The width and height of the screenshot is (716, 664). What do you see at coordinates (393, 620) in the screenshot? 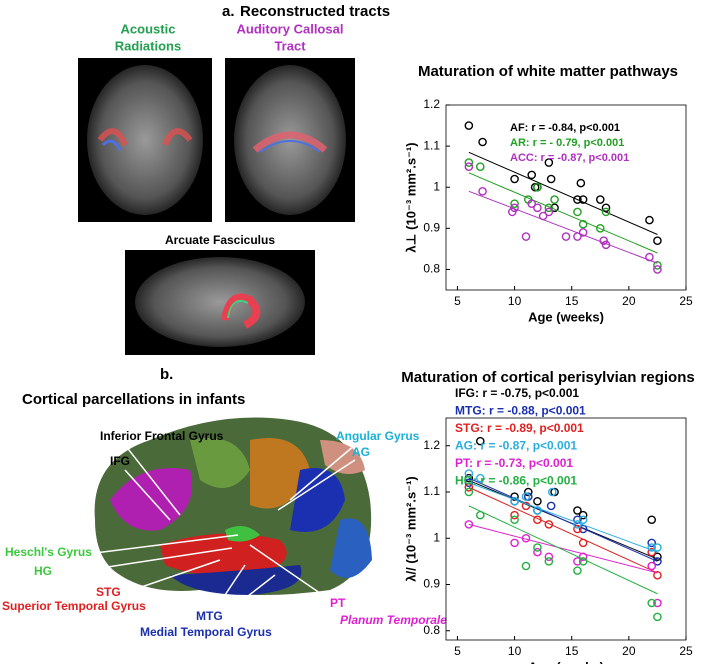
I see `region-label: Planum Temporale` at bounding box center [393, 620].